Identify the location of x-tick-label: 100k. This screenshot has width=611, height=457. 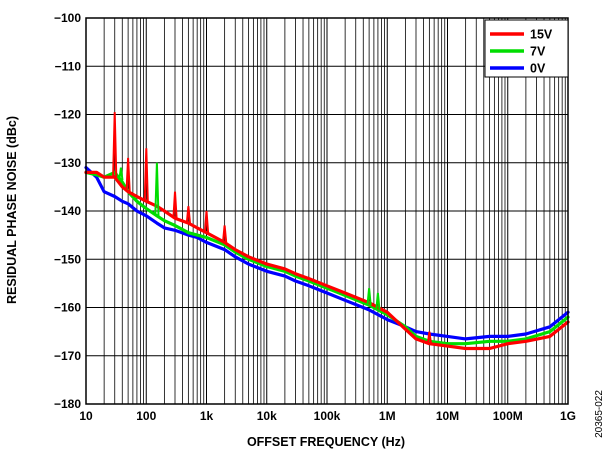
(327, 416).